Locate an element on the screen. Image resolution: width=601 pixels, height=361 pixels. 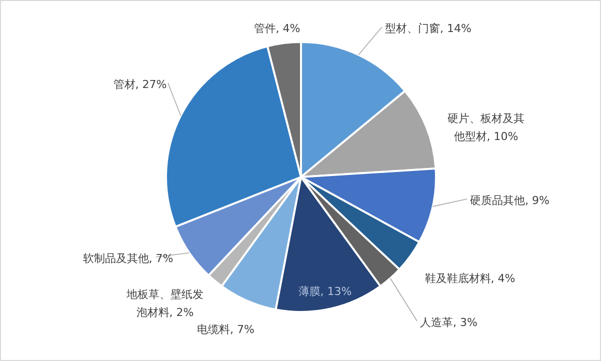
slice-label: 薄膜, 13% is located at coordinates (325, 291).